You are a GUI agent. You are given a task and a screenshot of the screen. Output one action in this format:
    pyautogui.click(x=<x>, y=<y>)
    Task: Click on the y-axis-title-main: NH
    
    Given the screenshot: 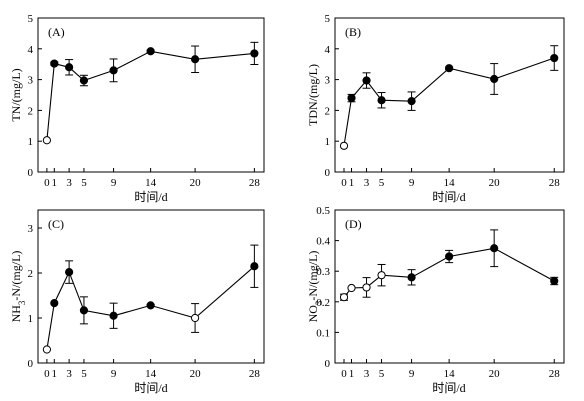 What is the action you would take?
    pyautogui.click(x=16, y=314)
    